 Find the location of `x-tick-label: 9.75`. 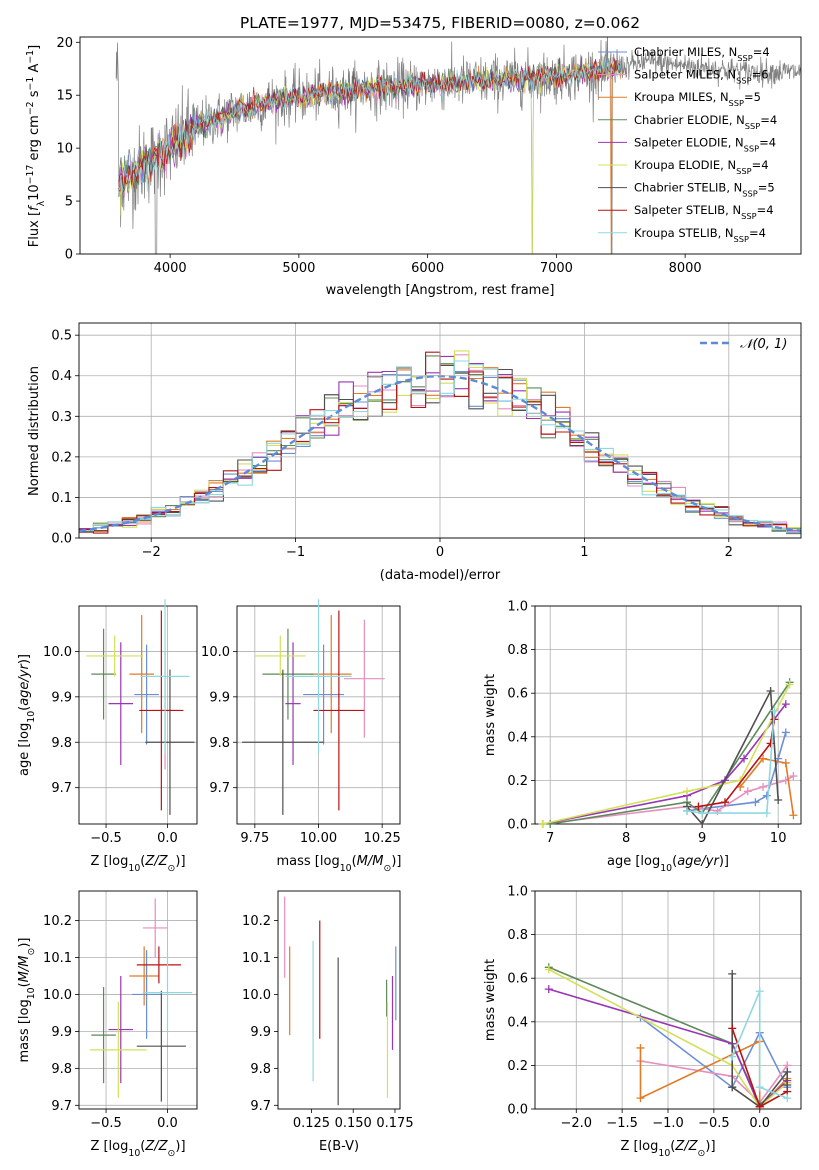

x-tick-label: 9.75 is located at coordinates (254, 838).